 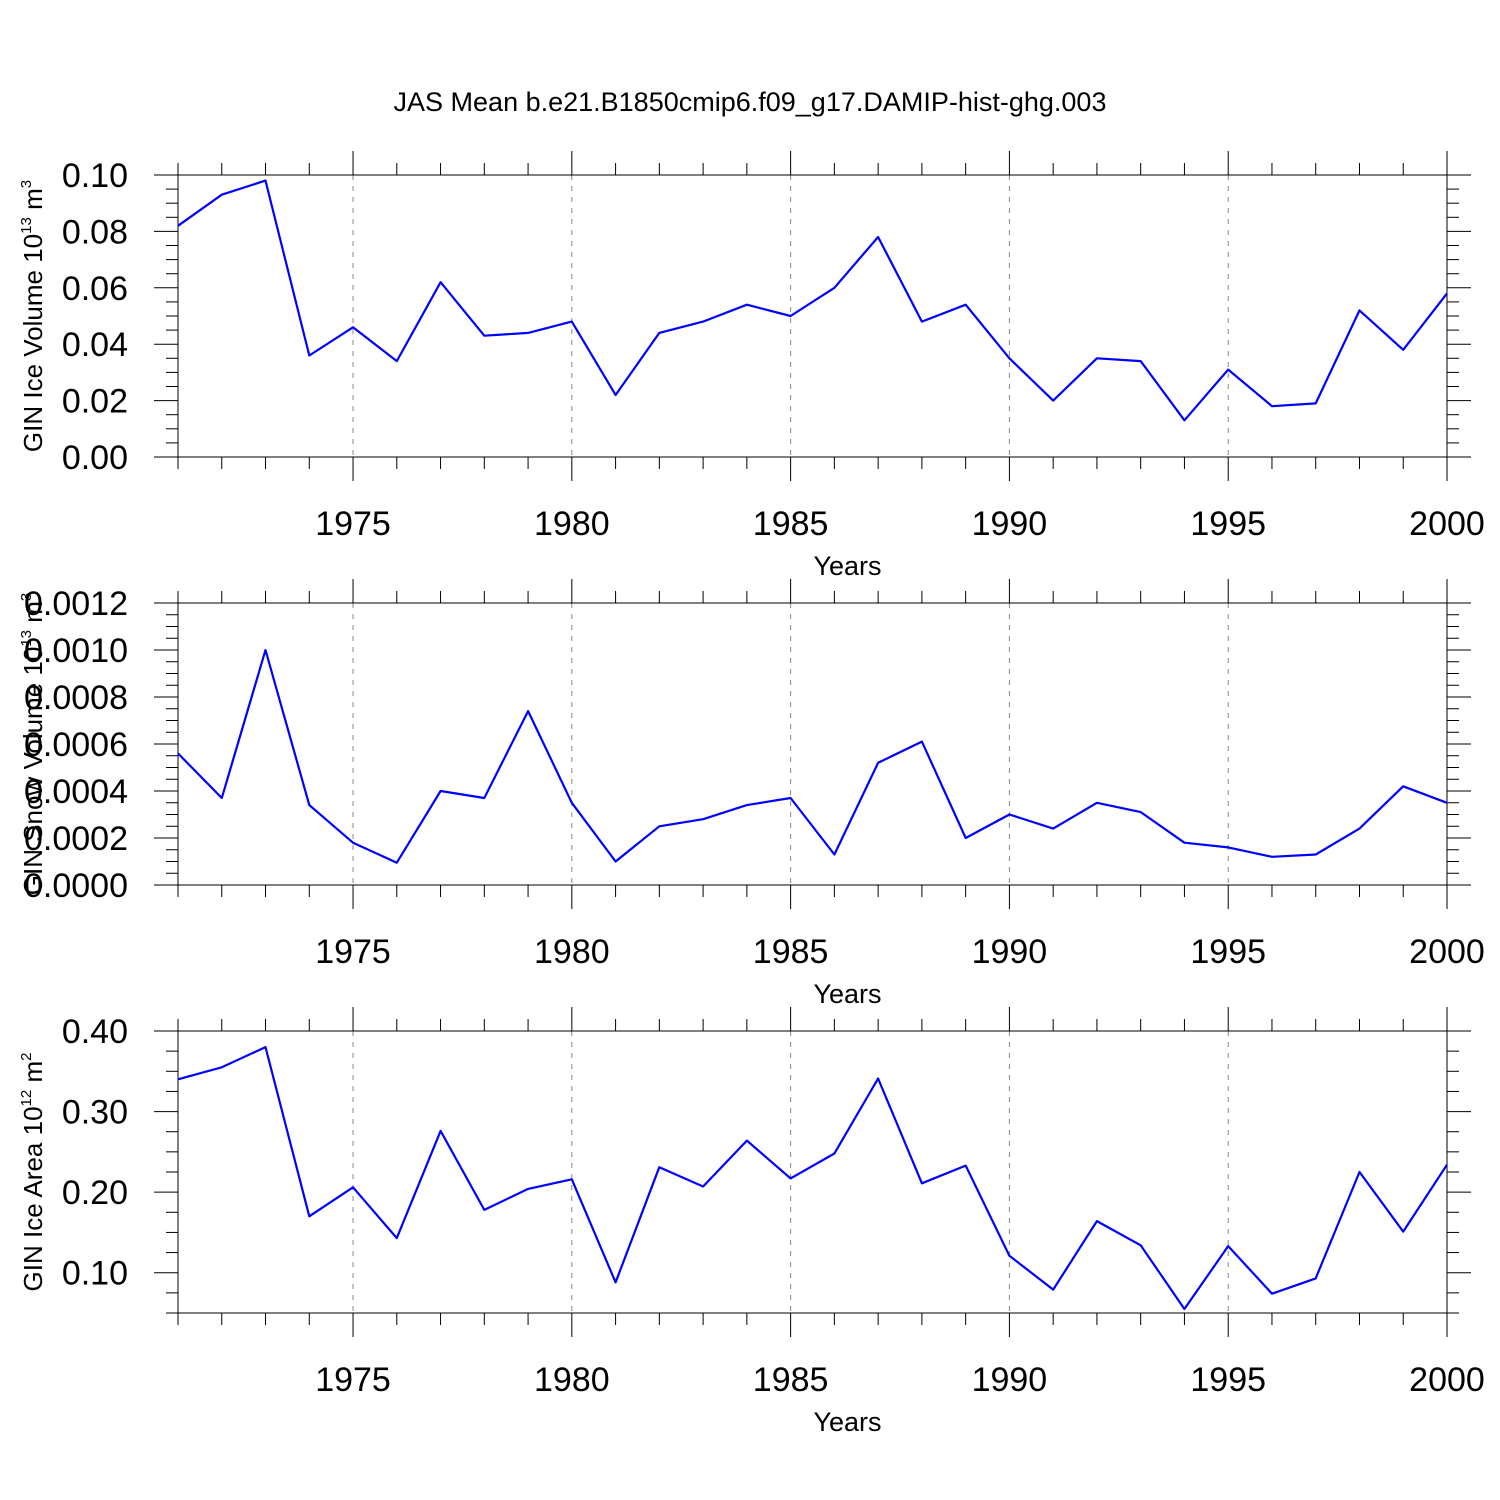 I want to click on y-axis-label-main: GIN Ice Area 10, so click(x=33, y=1198).